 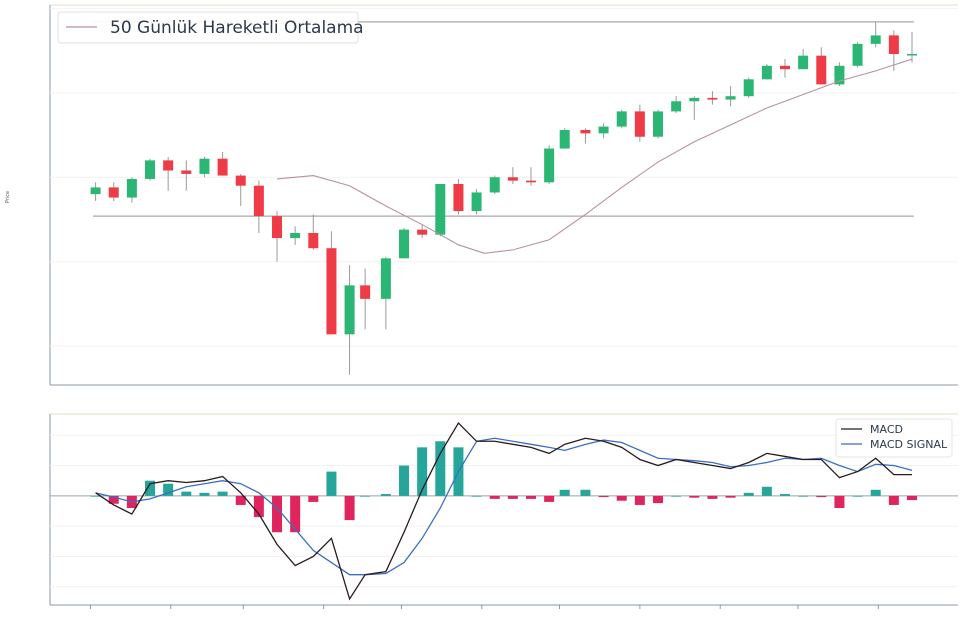 I want to click on price-legend-box, so click(x=208, y=27).